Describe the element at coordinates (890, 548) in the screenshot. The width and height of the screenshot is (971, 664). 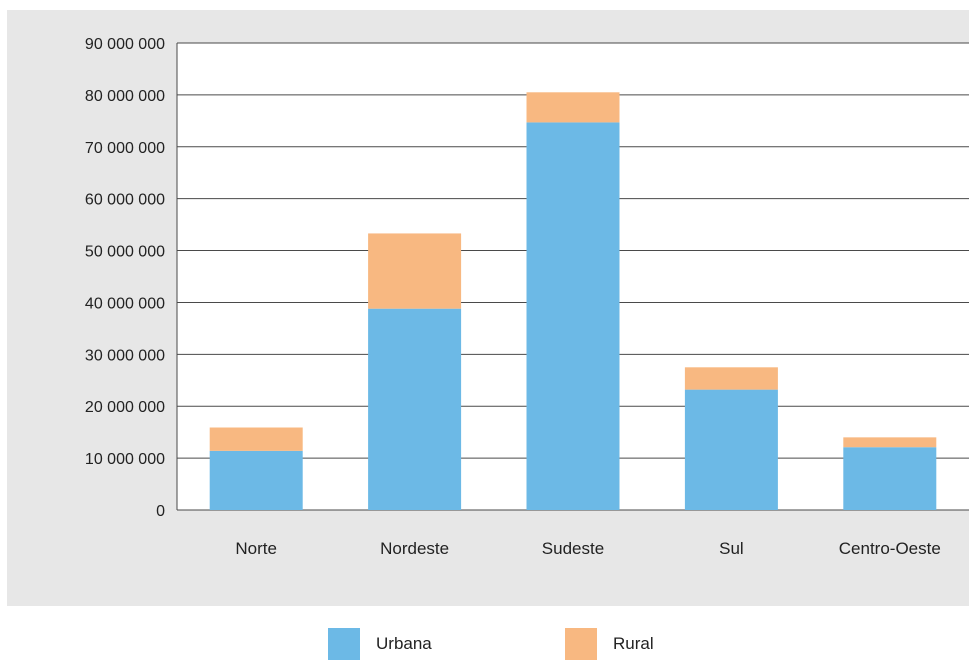
I see `x-tick-label: Centro-Oeste` at that location.